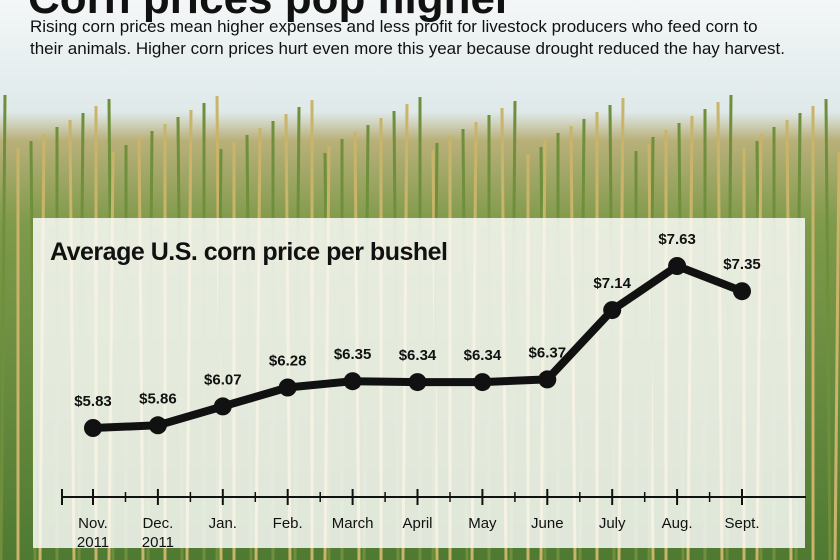 The width and height of the screenshot is (840, 560). I want to click on x-tick-label: Dec. 2011, so click(158, 533).